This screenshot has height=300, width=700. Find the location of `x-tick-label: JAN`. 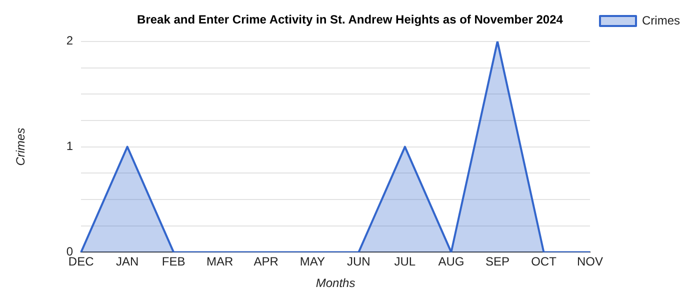

x-tick-label: JAN is located at coordinates (127, 261).